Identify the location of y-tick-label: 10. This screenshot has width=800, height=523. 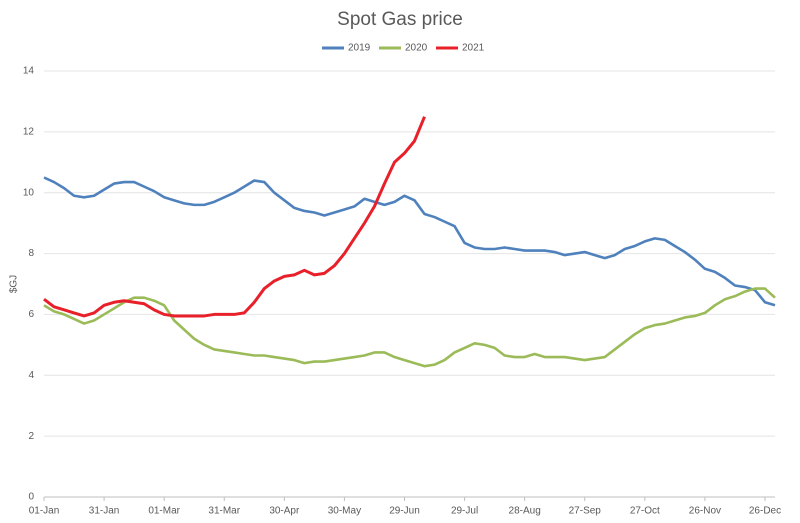
(29, 192).